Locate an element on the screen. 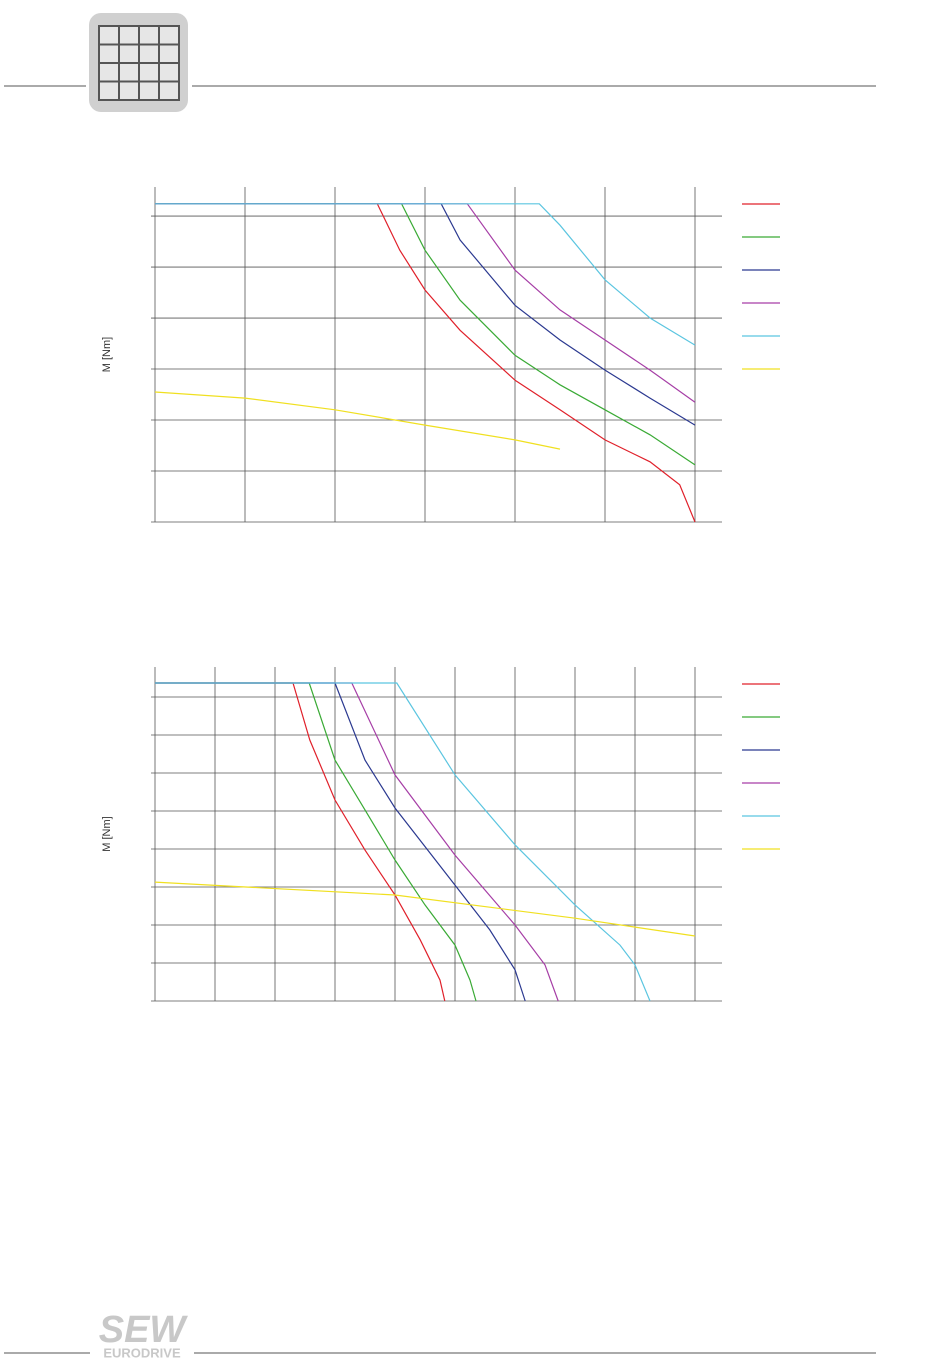  logo-subtext: EURODRIVE is located at coordinates (142, 1352).